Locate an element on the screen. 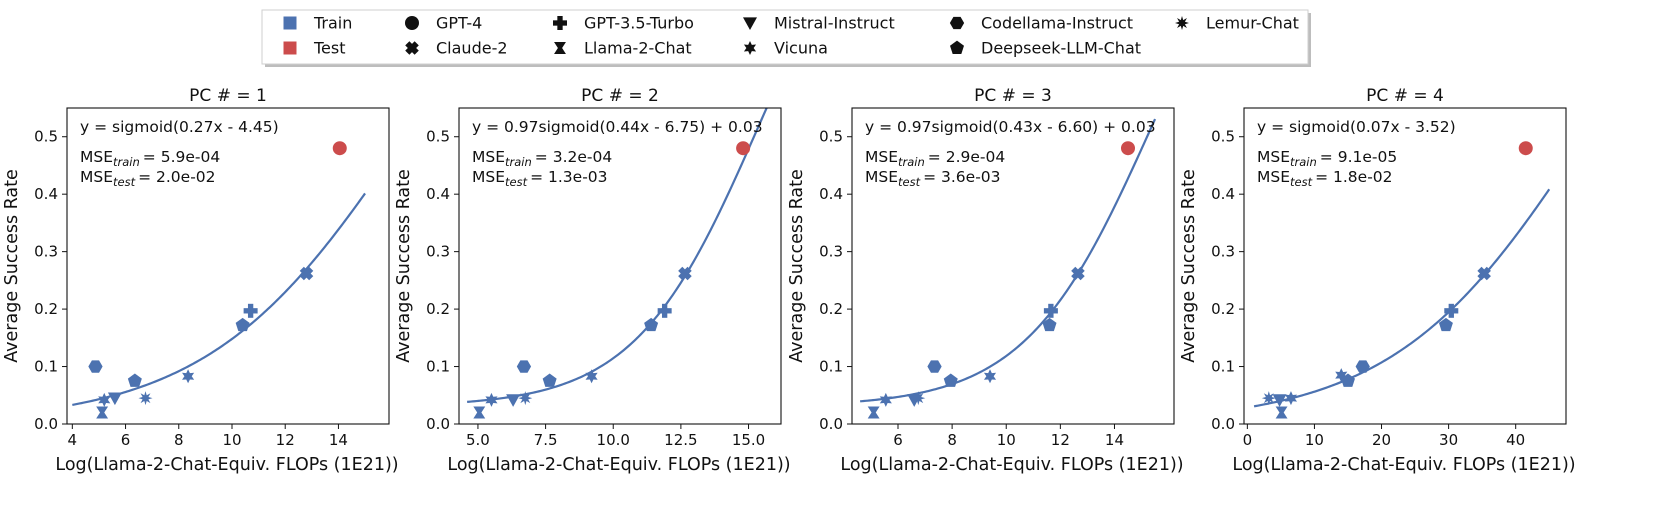 This screenshot has width=1661, height=511. legend-label: Test is located at coordinates (329, 48).